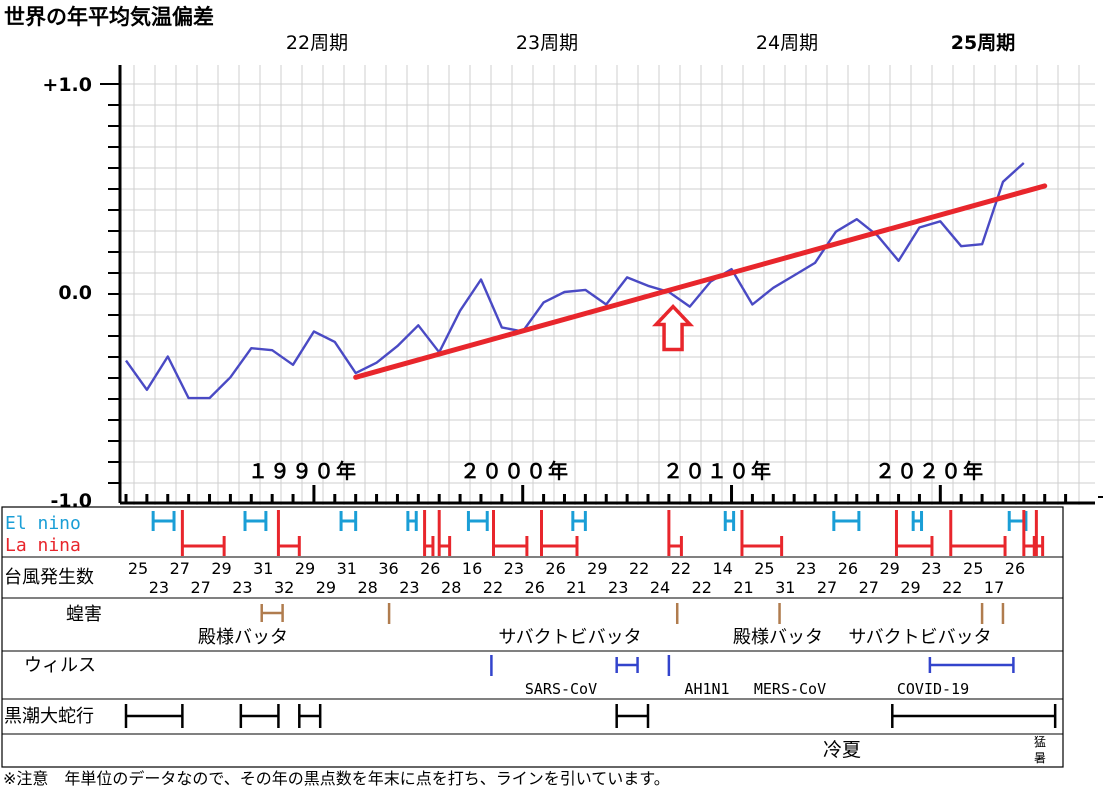 Image resolution: width=1110 pixels, height=790 pixels. I want to click on virus-name: MERS-CoV, so click(790, 689).